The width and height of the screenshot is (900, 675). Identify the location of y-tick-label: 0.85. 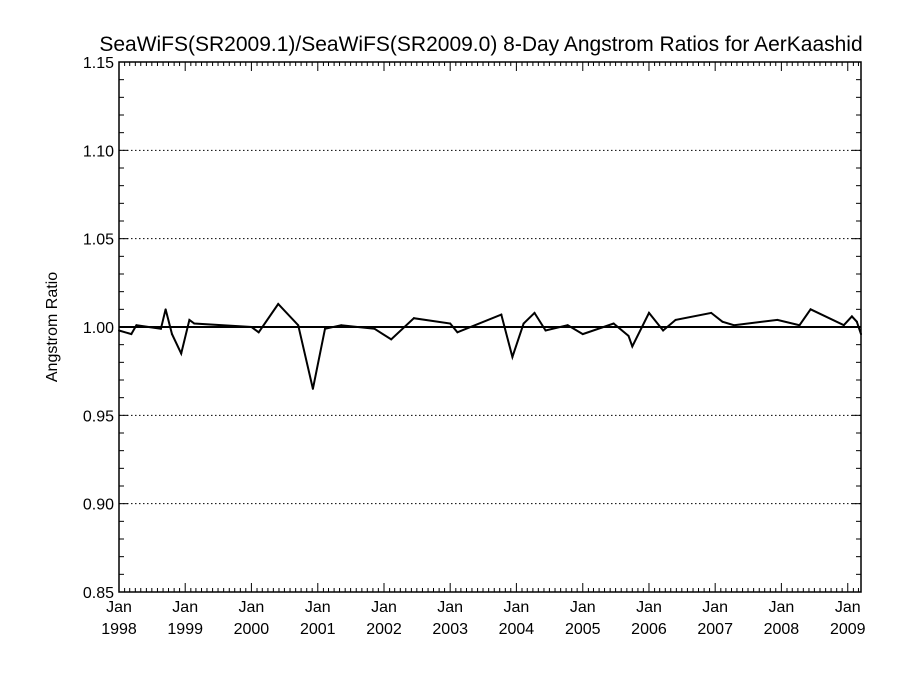
(98, 593).